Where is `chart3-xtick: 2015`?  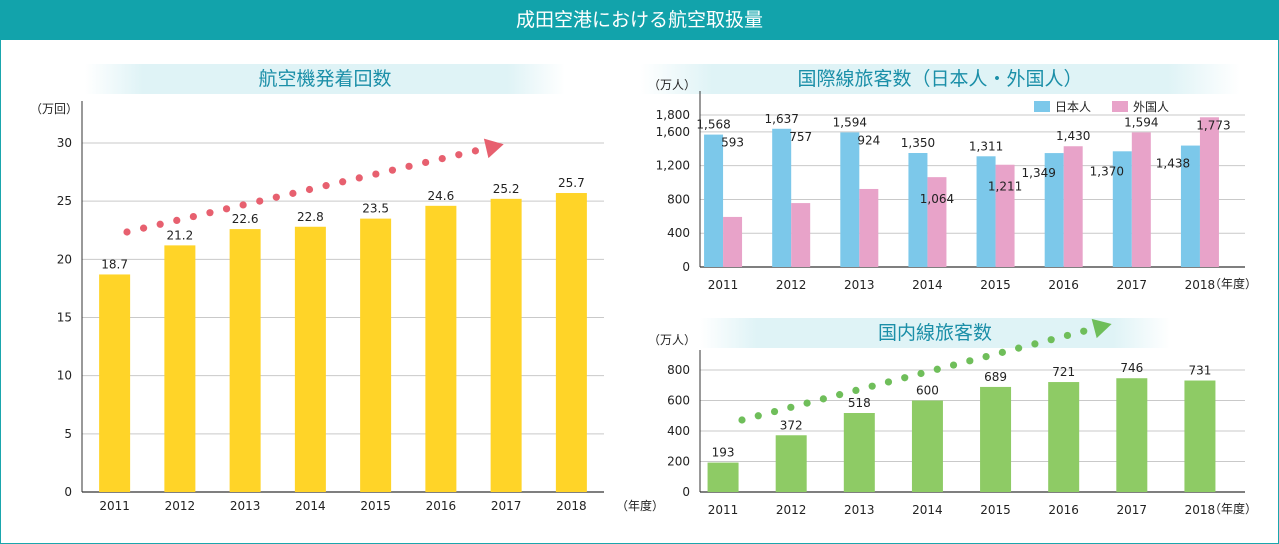
chart3-xtick: 2015 is located at coordinates (995, 510).